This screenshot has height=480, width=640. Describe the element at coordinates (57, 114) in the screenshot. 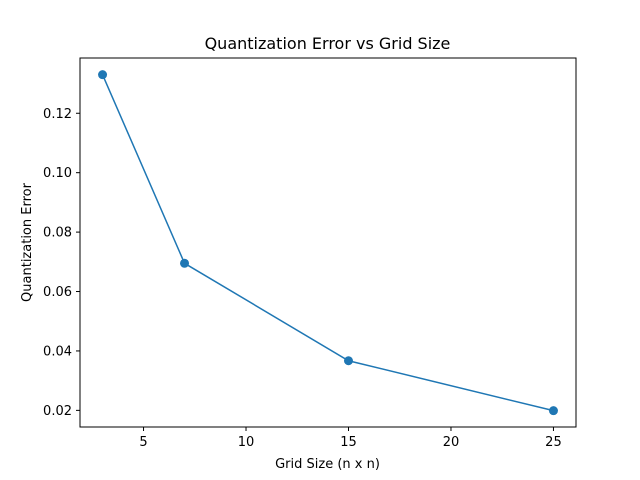

I see `y-tick-label: 0.12` at that location.